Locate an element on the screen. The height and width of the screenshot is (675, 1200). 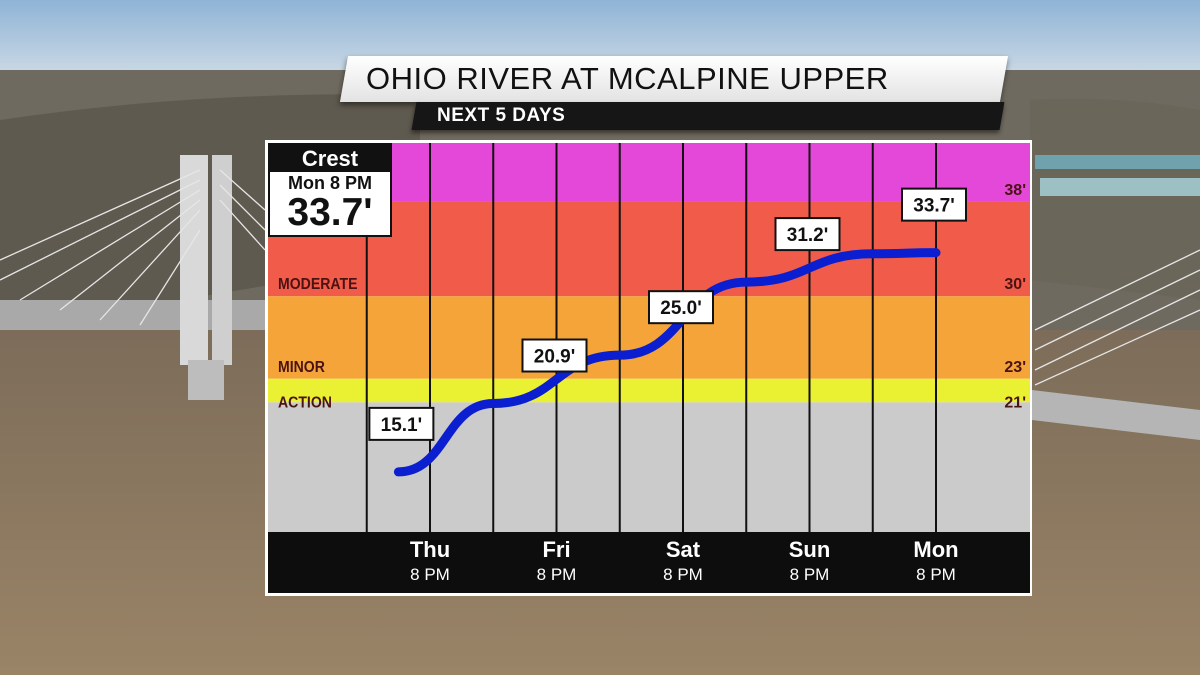
data-label: 20.9' is located at coordinates (555, 357).